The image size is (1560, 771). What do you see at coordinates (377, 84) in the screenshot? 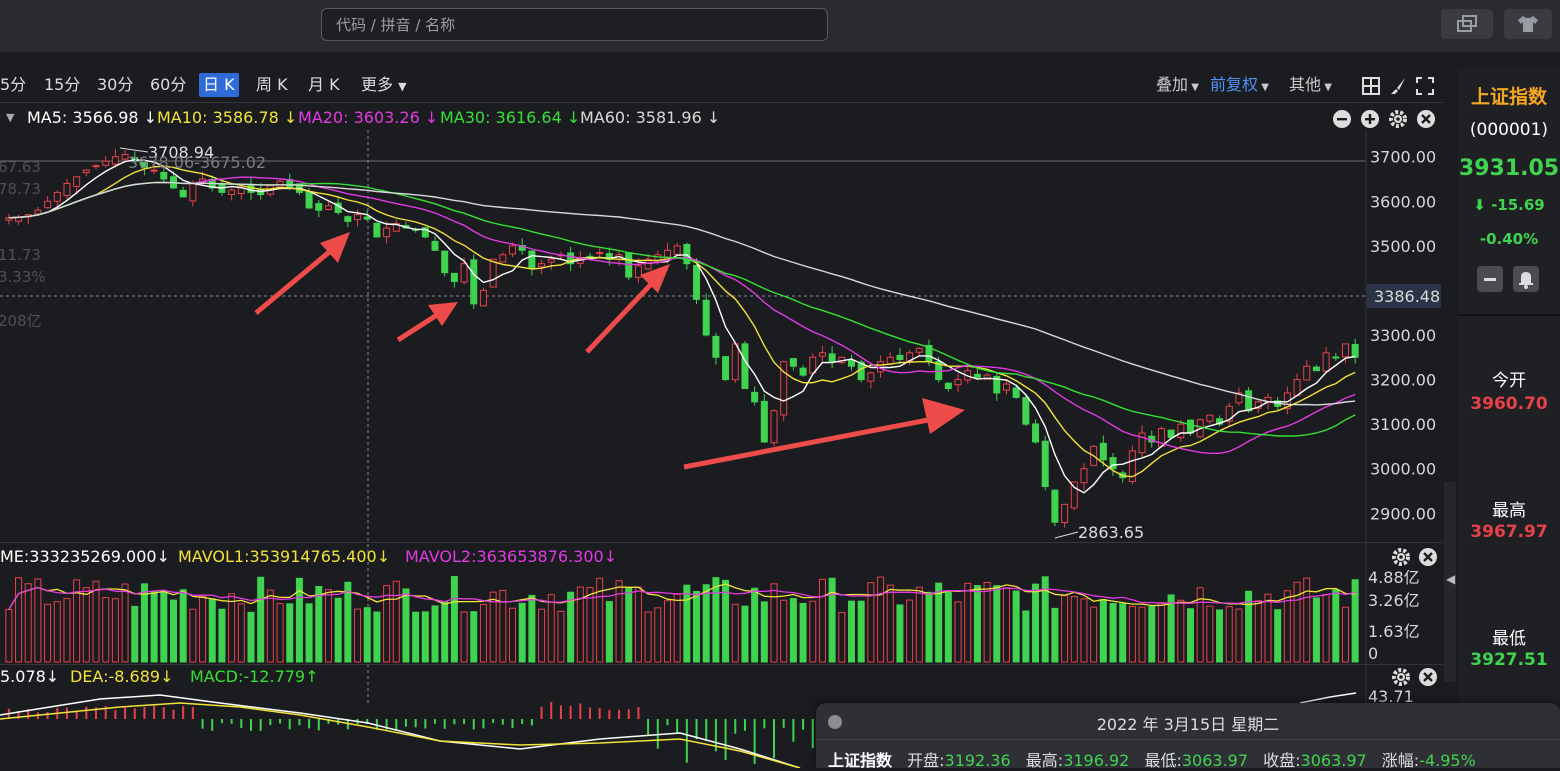
I see `period-more-label: 更多` at bounding box center [377, 84].